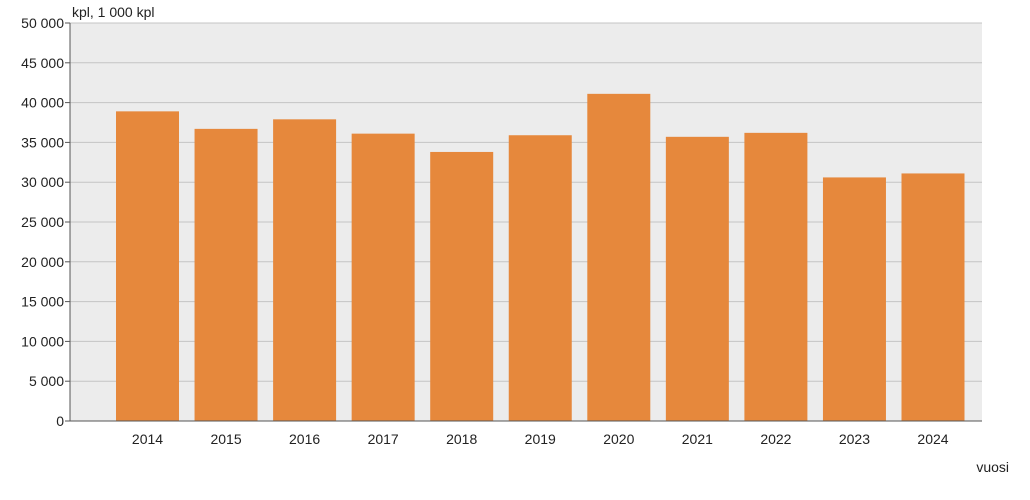  What do you see at coordinates (60, 421) in the screenshot?
I see `y-tick-label: 0` at bounding box center [60, 421].